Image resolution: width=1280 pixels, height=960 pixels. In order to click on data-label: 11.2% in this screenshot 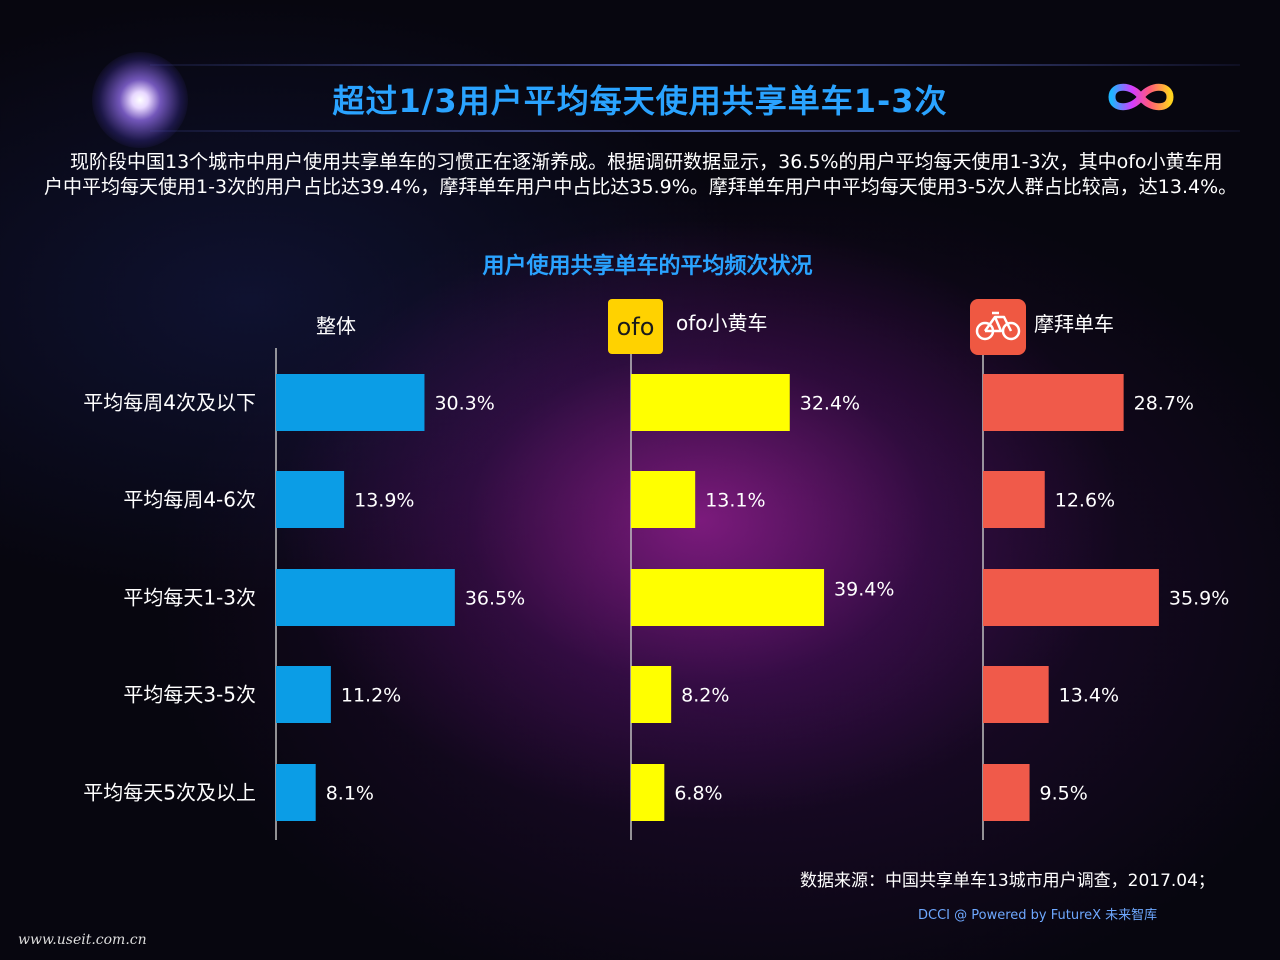, I will do `click(371, 696)`.